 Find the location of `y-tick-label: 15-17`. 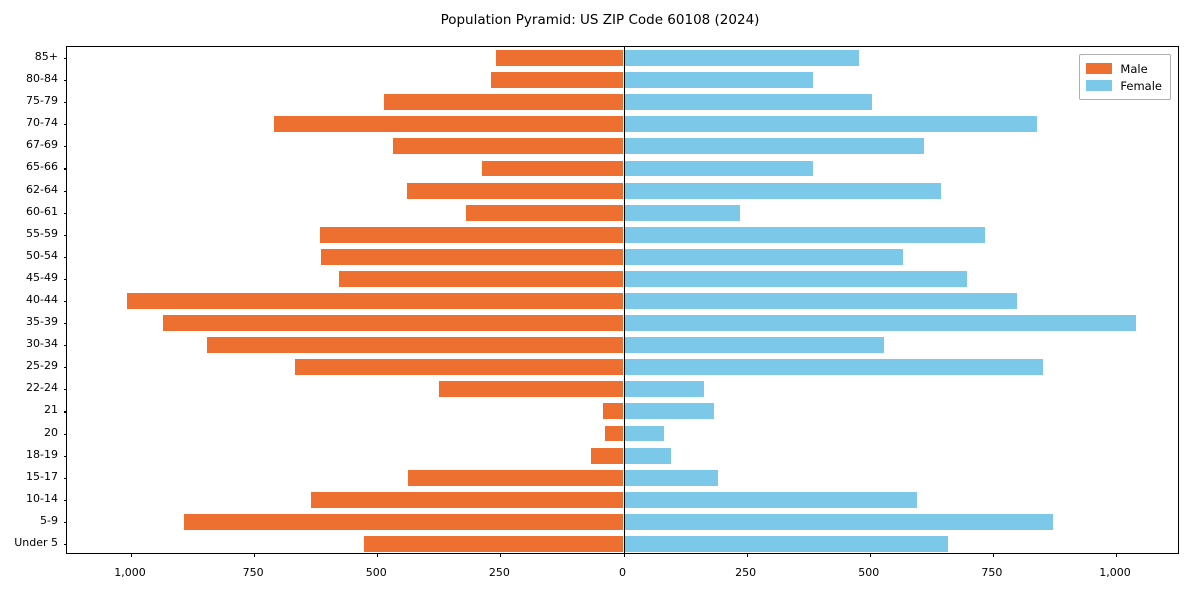

y-tick-label: 15-17 is located at coordinates (42, 476).